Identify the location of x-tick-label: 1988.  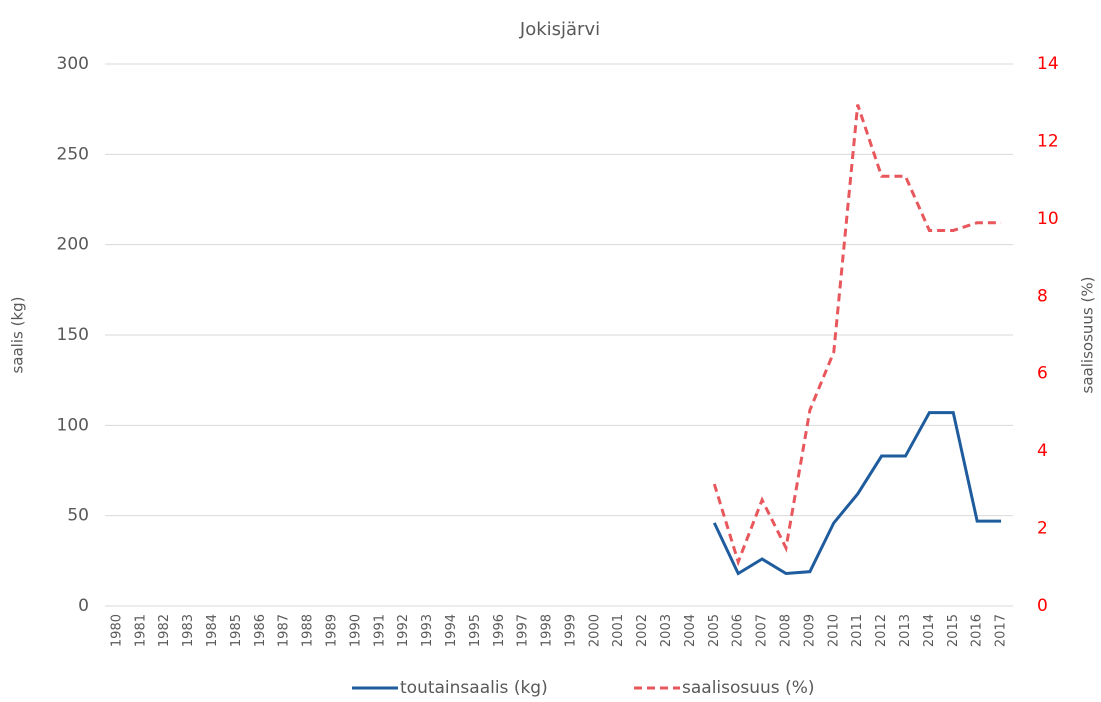
(308, 630).